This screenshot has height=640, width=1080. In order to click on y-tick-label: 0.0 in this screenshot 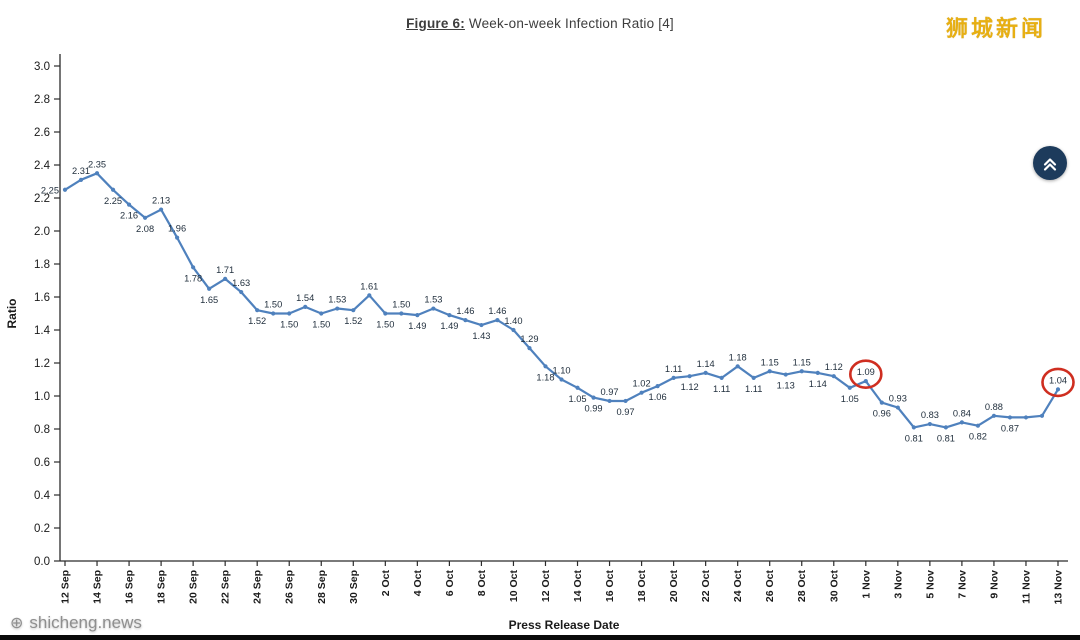, I will do `click(42, 562)`.